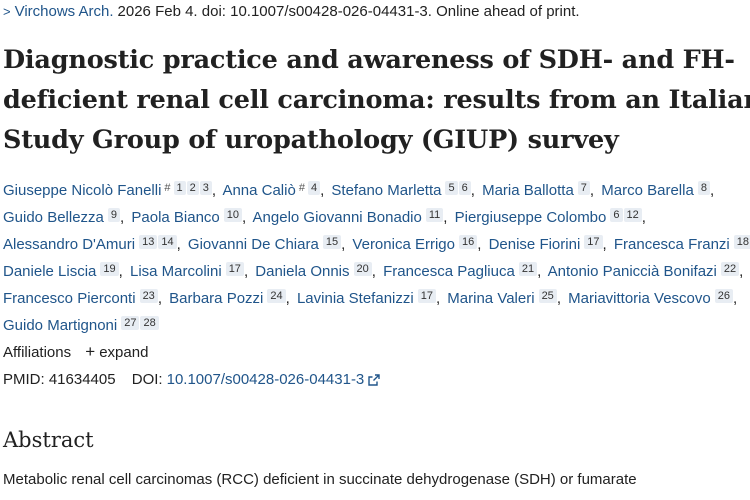 This screenshot has height=500, width=750. I want to click on author-affiliation-refs: 20, so click(362, 269).